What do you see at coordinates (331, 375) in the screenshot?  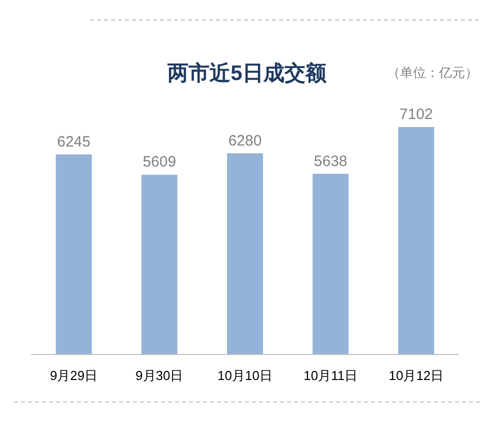 I see `x-tick-label: 10月11日` at bounding box center [331, 375].